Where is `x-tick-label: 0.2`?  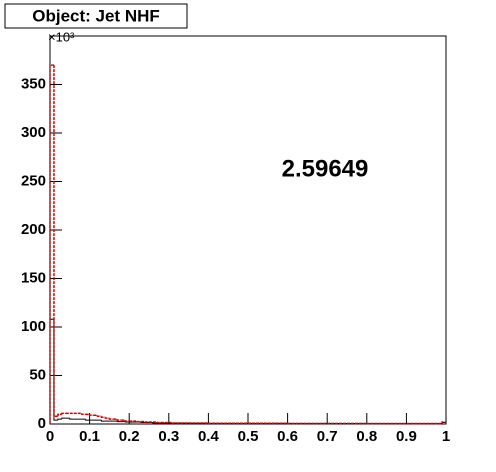 x-tick-label: 0.2 is located at coordinates (129, 436).